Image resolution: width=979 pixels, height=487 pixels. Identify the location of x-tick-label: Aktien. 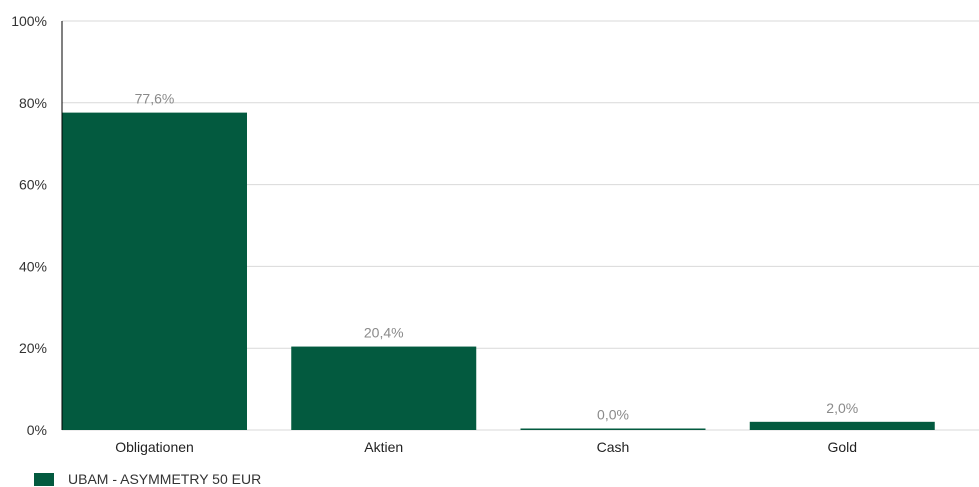
(383, 447).